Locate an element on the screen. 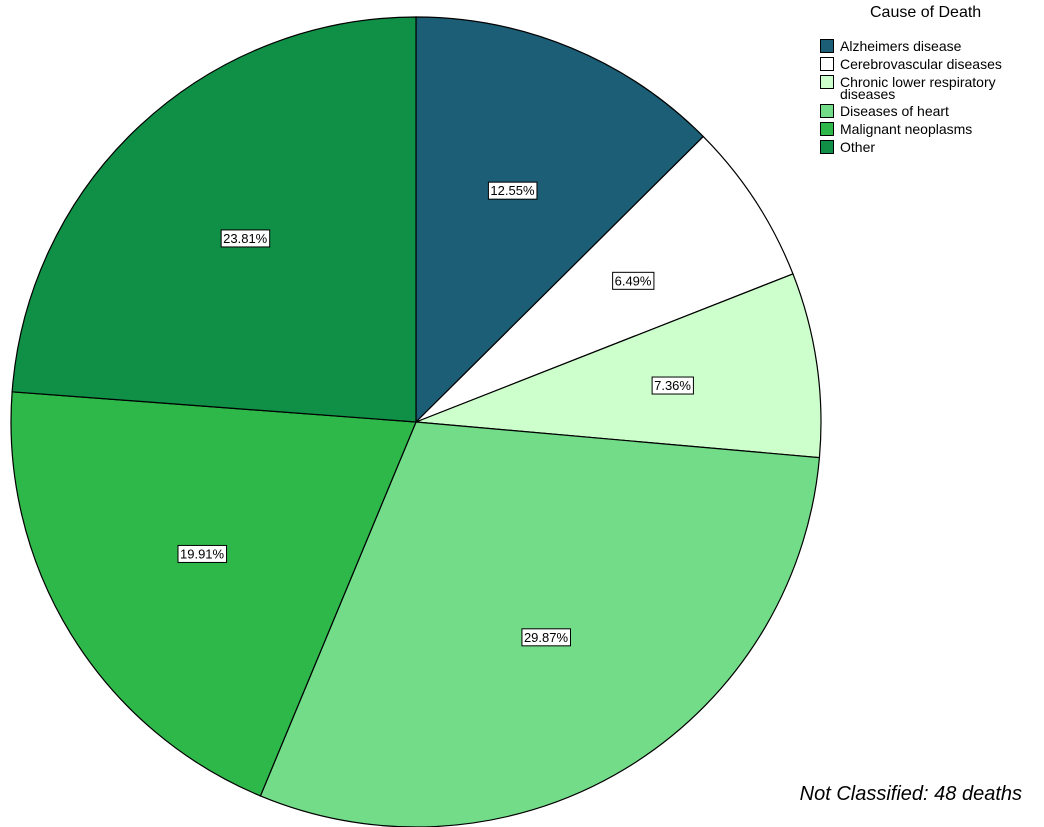  slice-label-alzheimers-disease: 12.55% is located at coordinates (512, 190).